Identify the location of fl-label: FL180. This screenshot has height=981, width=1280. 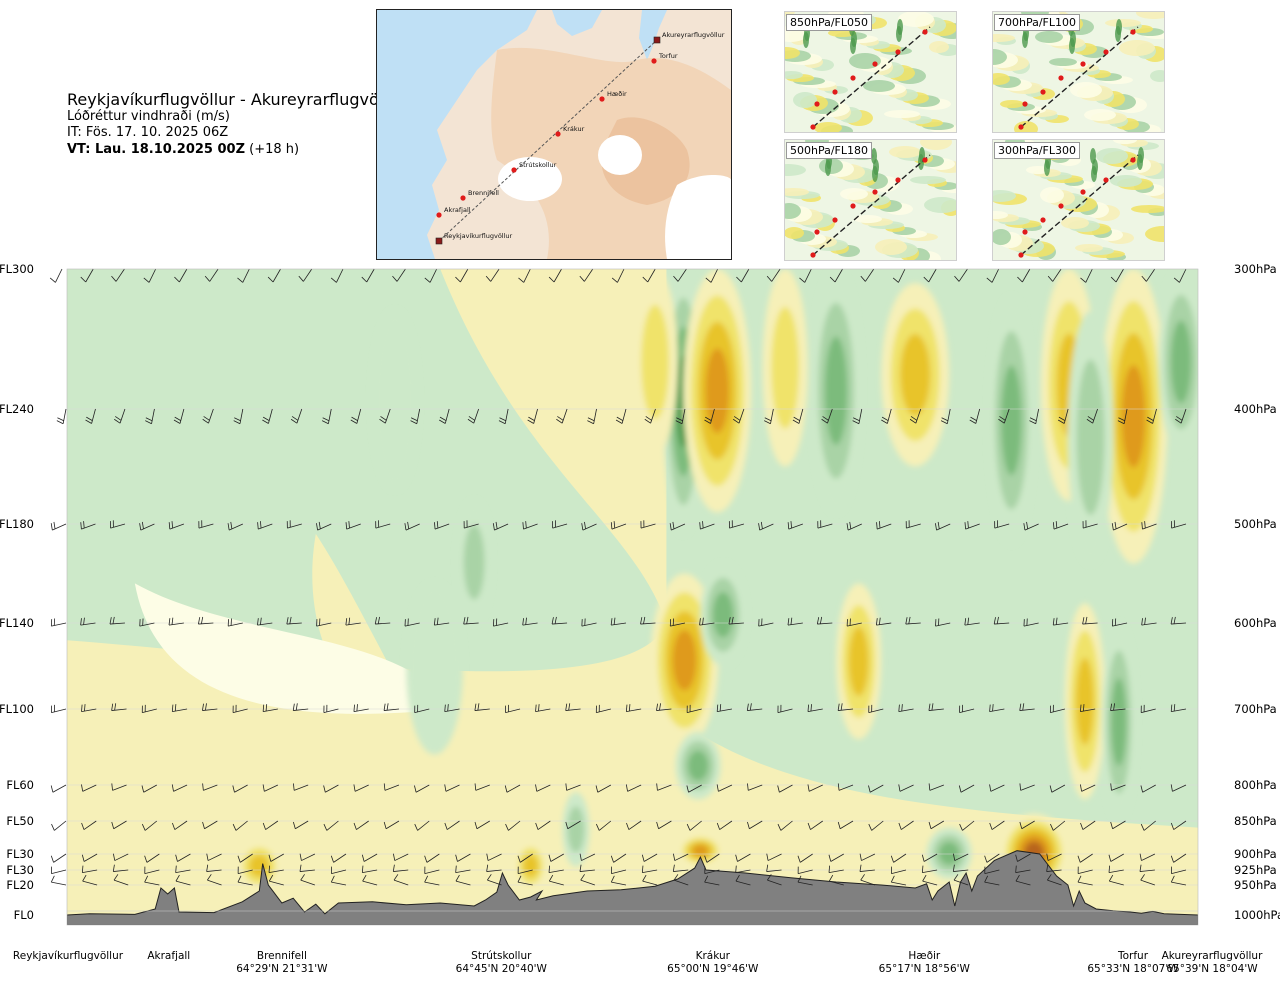
(17, 524).